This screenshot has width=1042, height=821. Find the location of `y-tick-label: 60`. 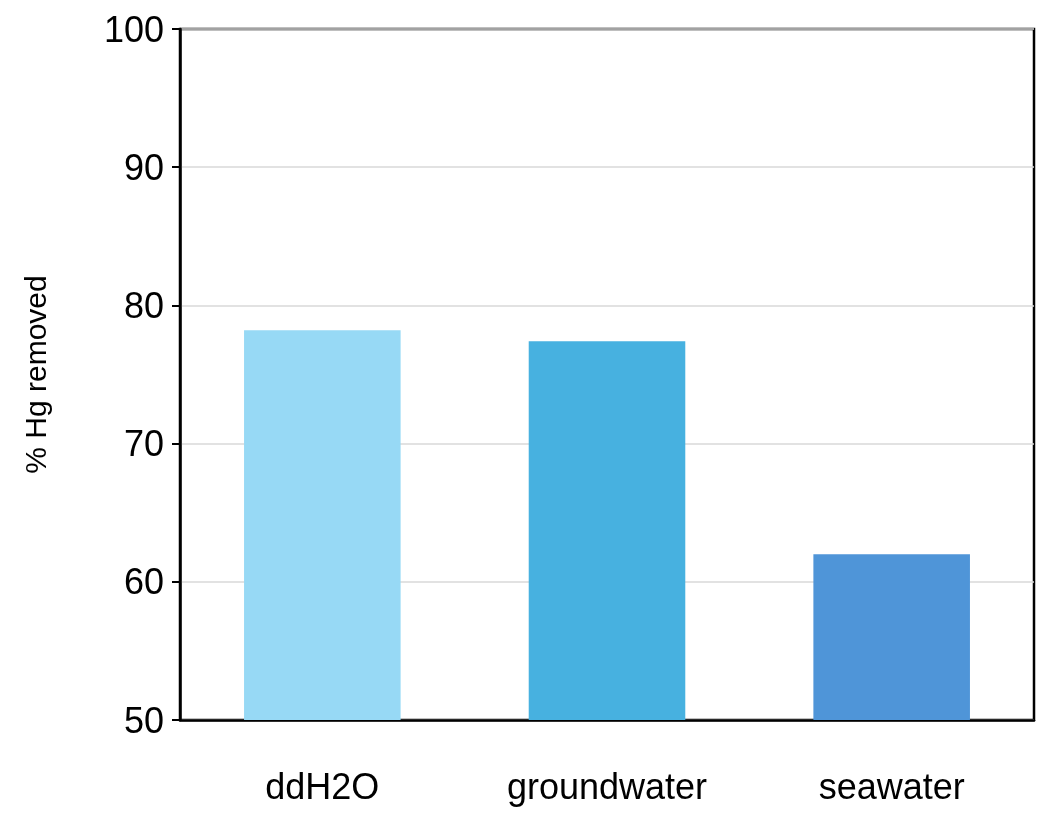

y-tick-label: 60 is located at coordinates (143, 582).